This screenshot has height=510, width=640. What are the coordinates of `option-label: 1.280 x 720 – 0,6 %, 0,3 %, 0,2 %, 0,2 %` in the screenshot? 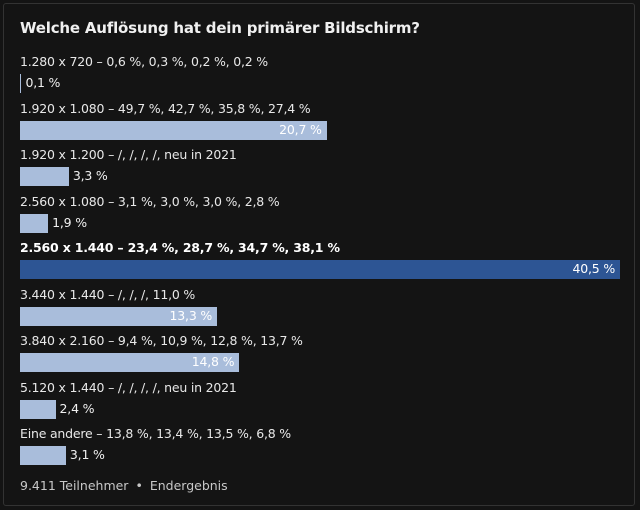 It's located at (144, 61).